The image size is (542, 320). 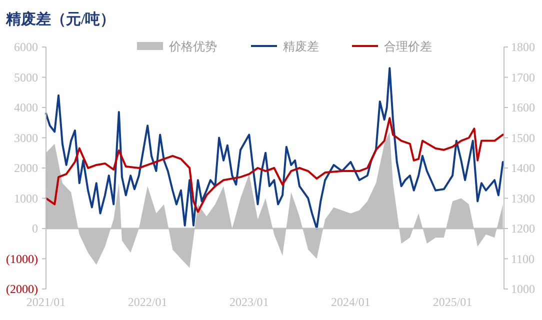 I want to click on y2-tick-label: 1000, so click(x=523, y=289).